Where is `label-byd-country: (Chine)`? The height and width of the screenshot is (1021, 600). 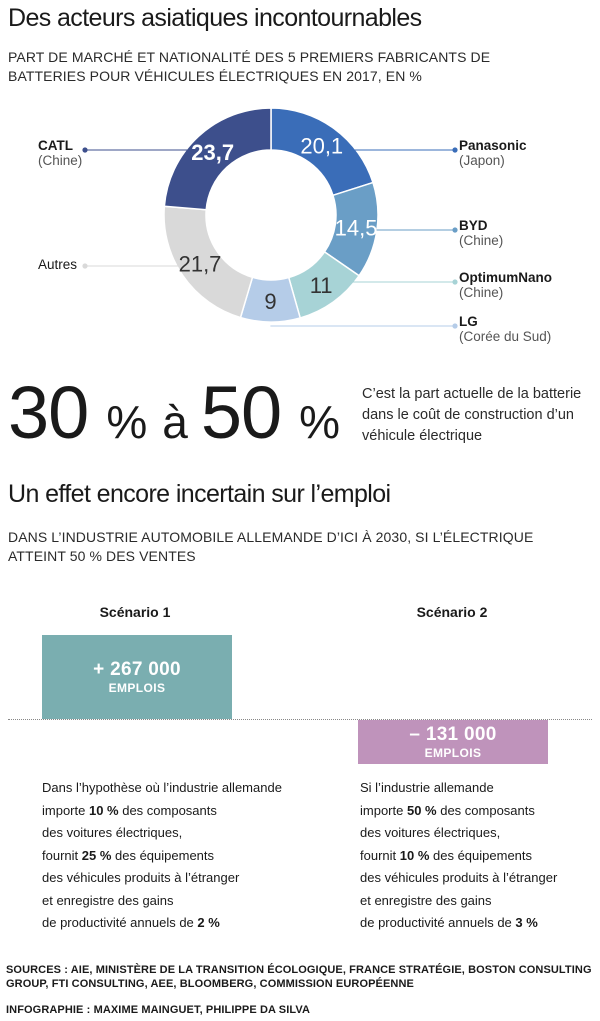 label-byd-country: (Chine) is located at coordinates (481, 240).